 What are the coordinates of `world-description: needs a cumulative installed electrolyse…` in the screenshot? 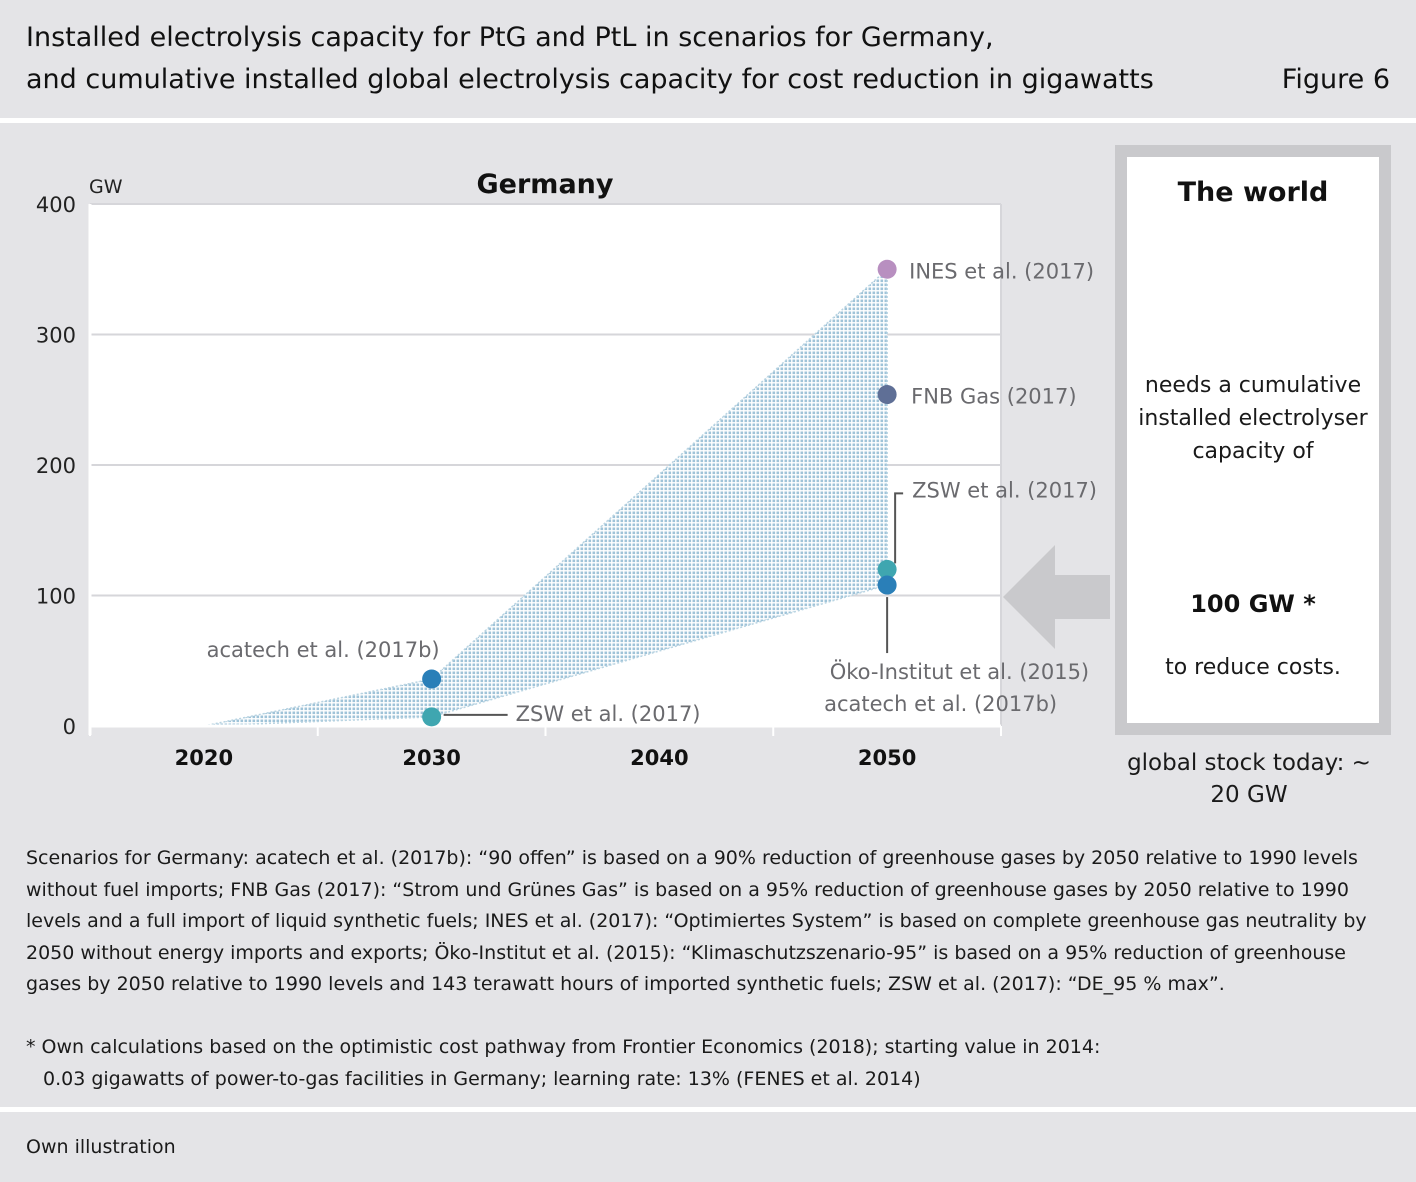 It's located at (1253, 418).